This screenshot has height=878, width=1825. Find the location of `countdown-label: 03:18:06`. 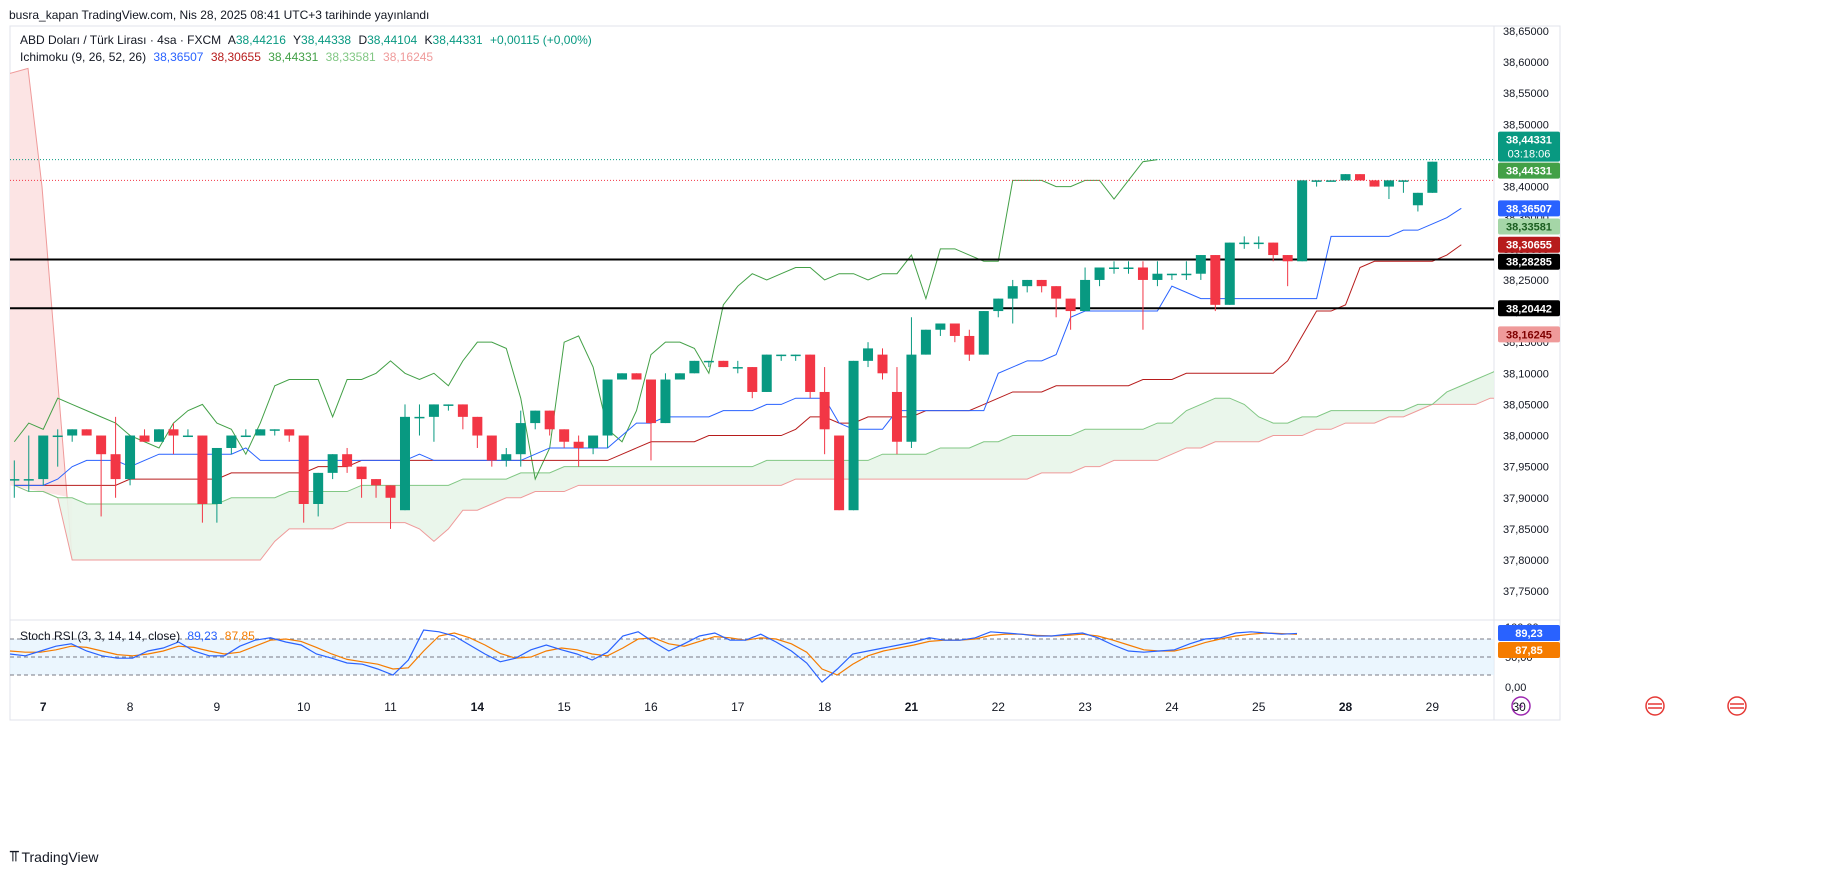

countdown-label: 03:18:06 is located at coordinates (1529, 155).